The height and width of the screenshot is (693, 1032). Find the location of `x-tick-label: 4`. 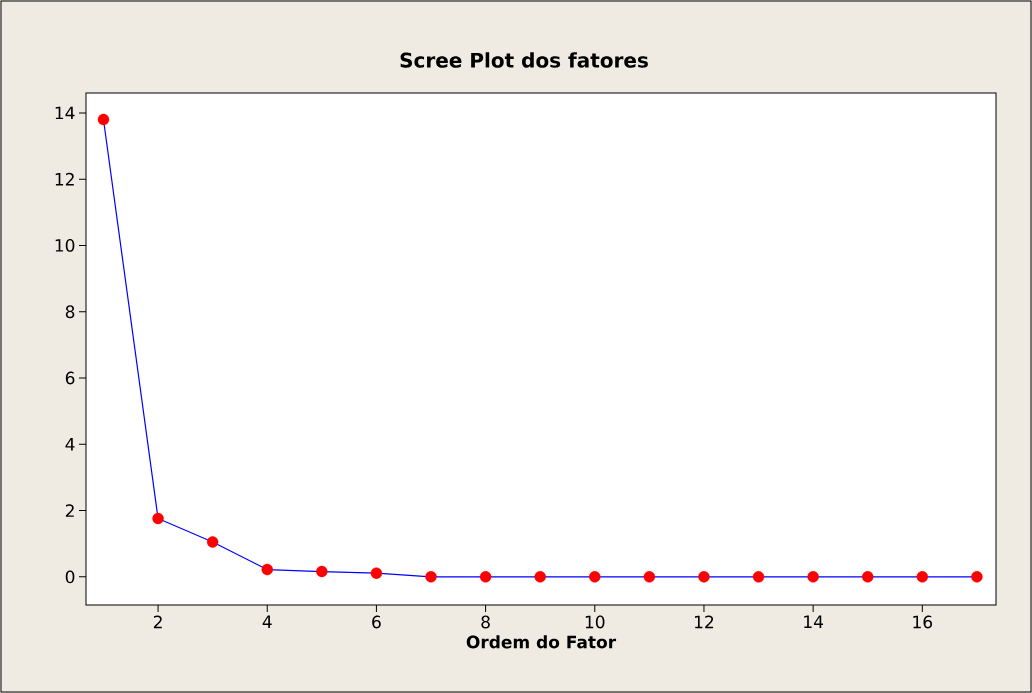

x-tick-label: 4 is located at coordinates (267, 621).